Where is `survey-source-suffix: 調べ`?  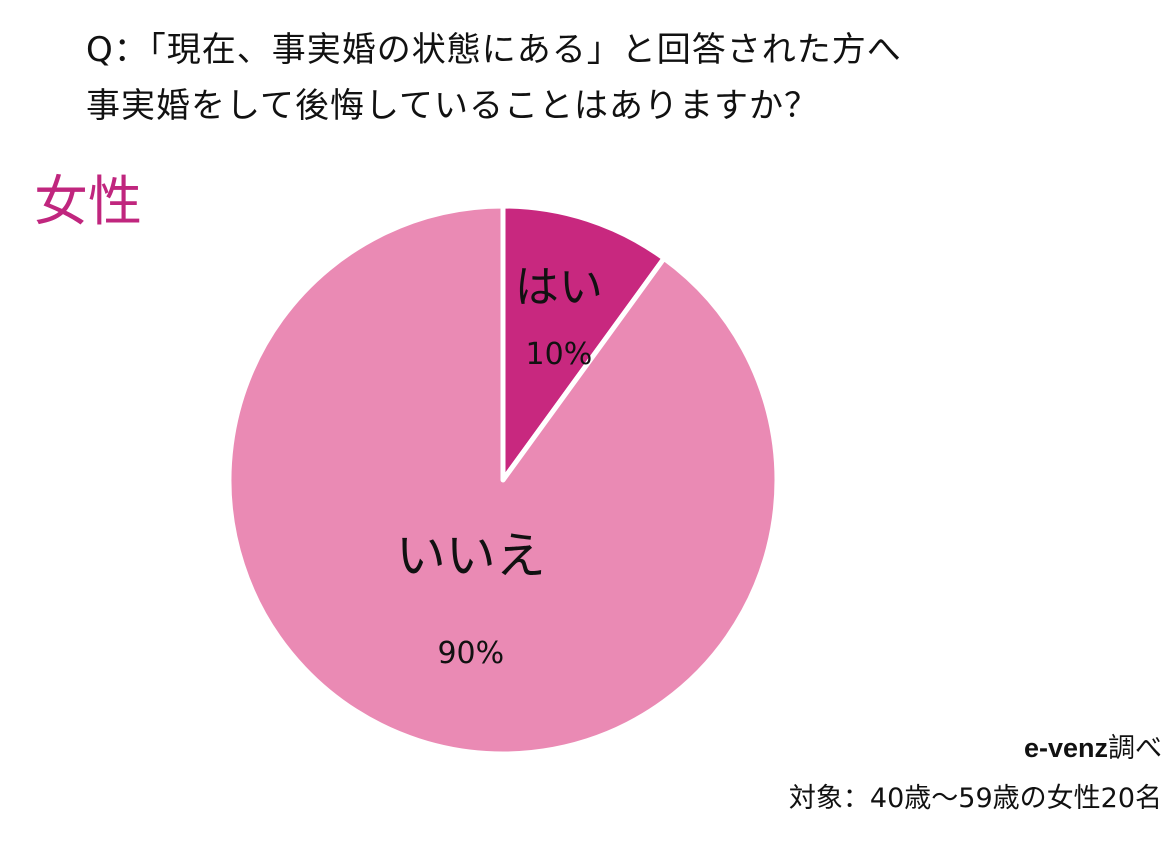 survey-source-suffix: 調べ is located at coordinates (1135, 748).